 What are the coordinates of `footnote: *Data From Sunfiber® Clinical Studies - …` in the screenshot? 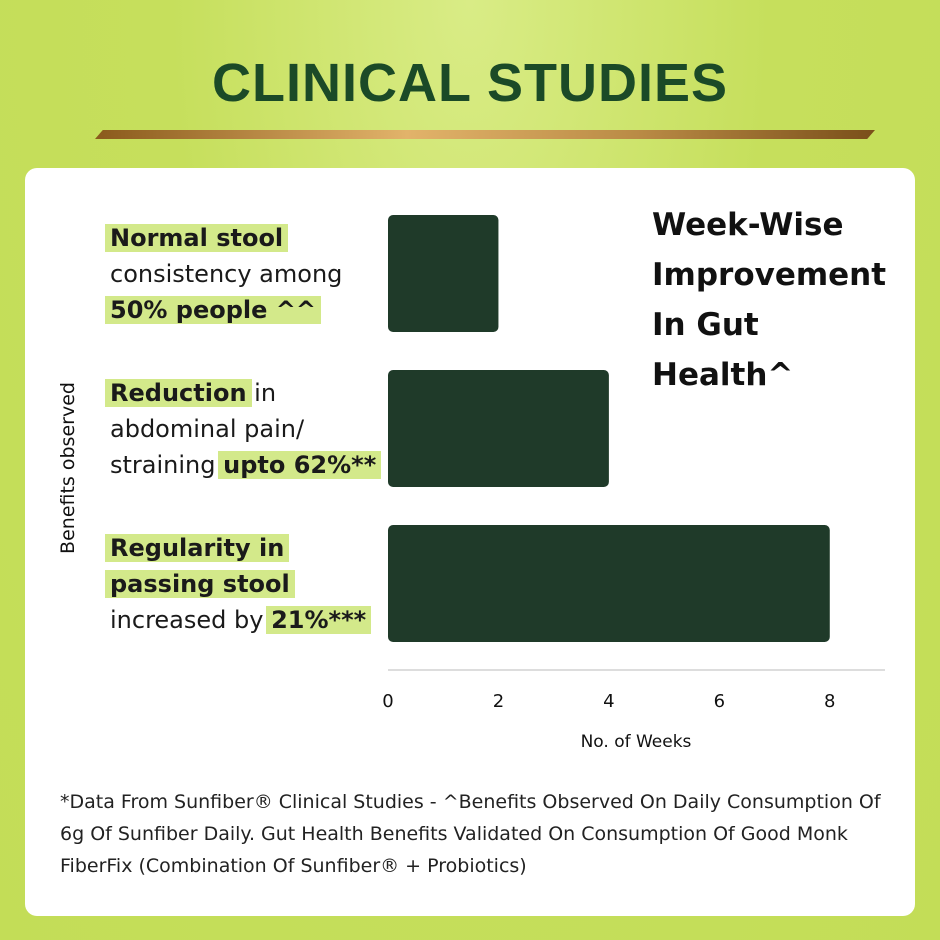 It's located at (470, 834).